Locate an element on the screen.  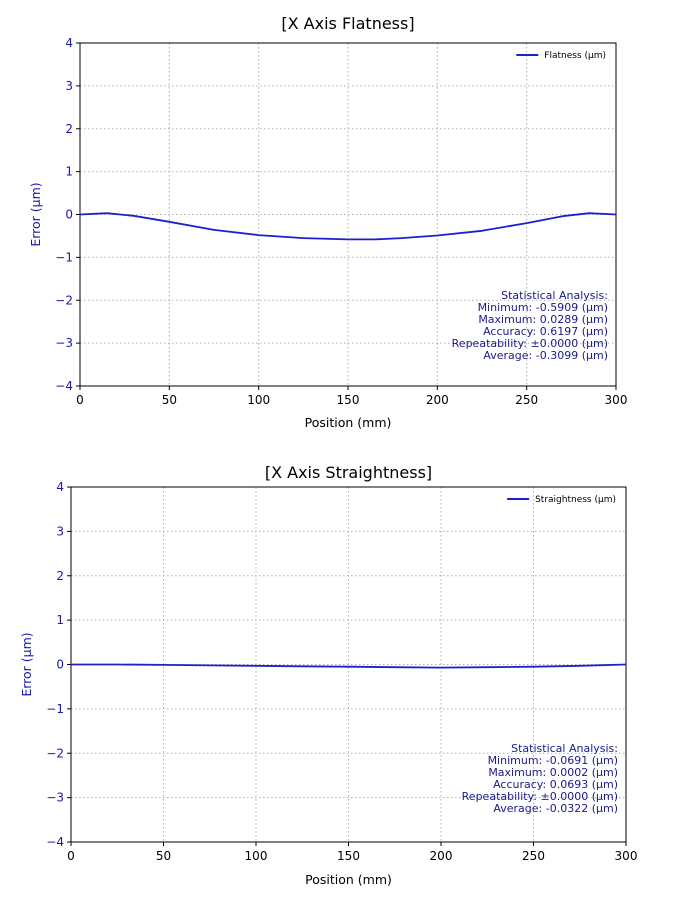
stats-line: Accuracy: 0.0693 (μm) is located at coordinates (555, 784).